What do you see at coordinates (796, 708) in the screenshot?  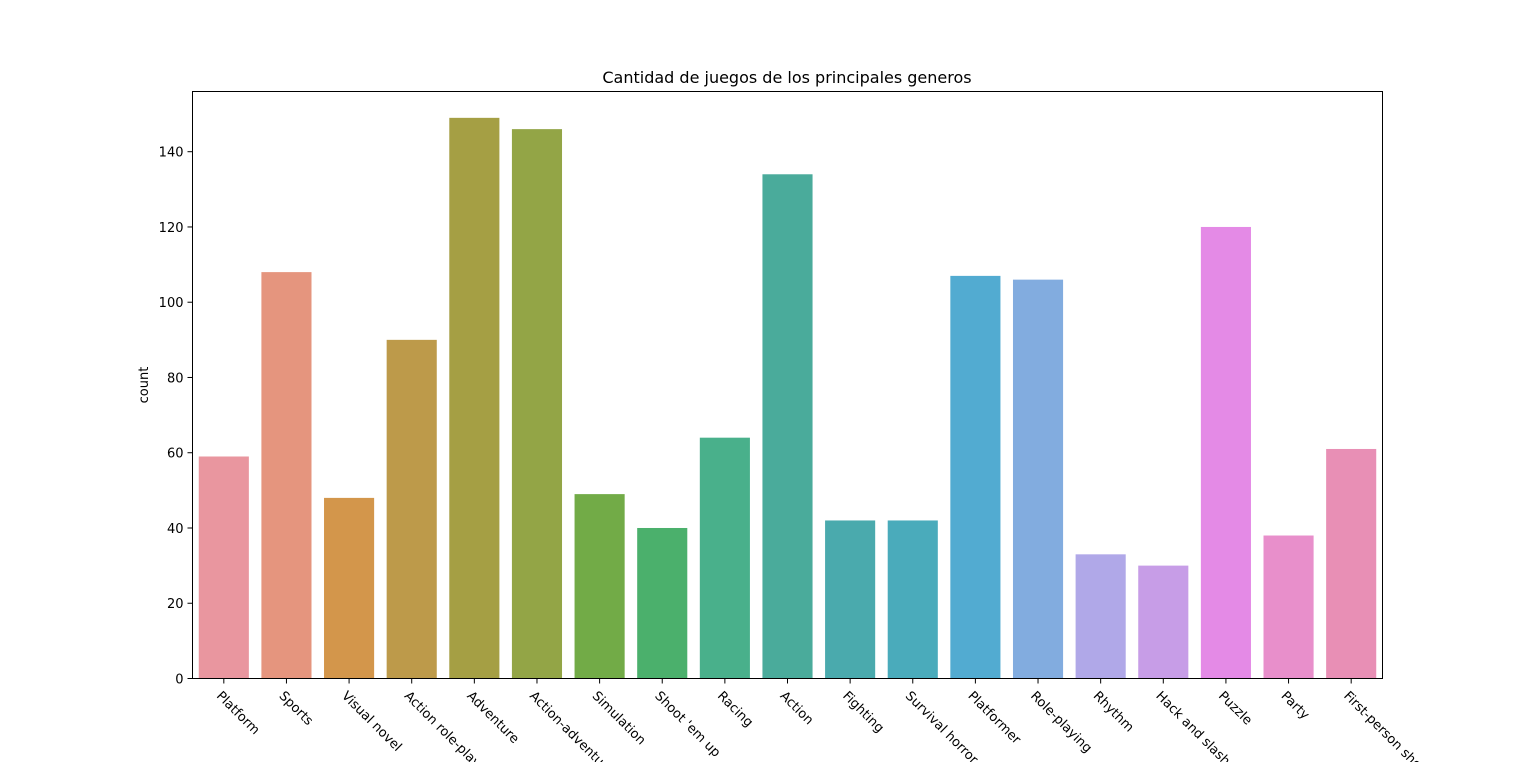 I see `x-tick-label-9: Action` at bounding box center [796, 708].